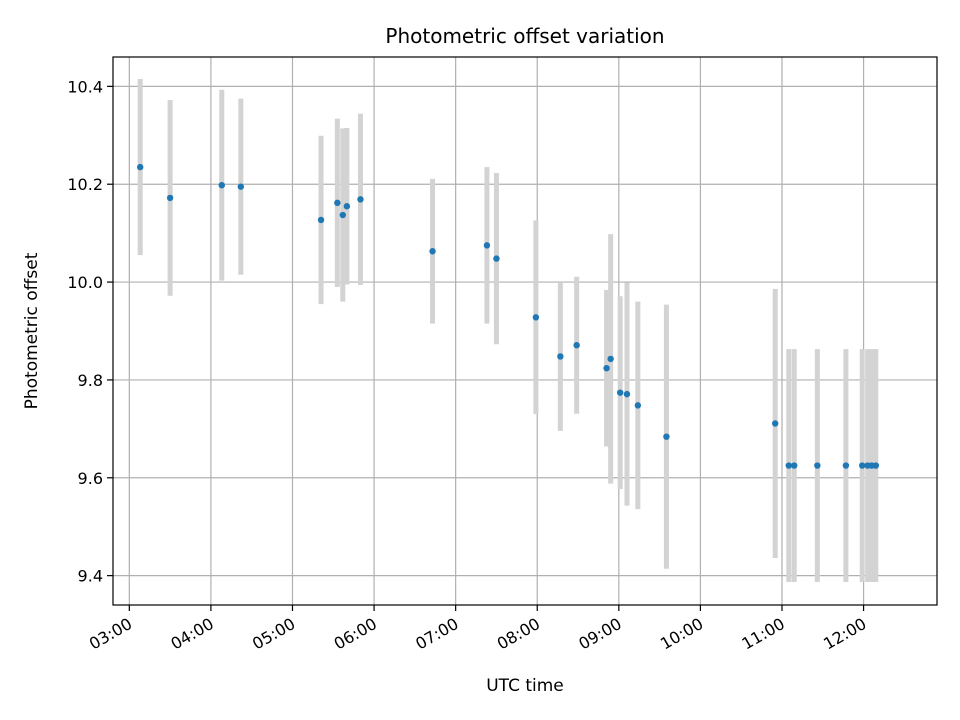 This screenshot has width=960, height=720. I want to click on x-axis-label: UTC time, so click(525, 686).